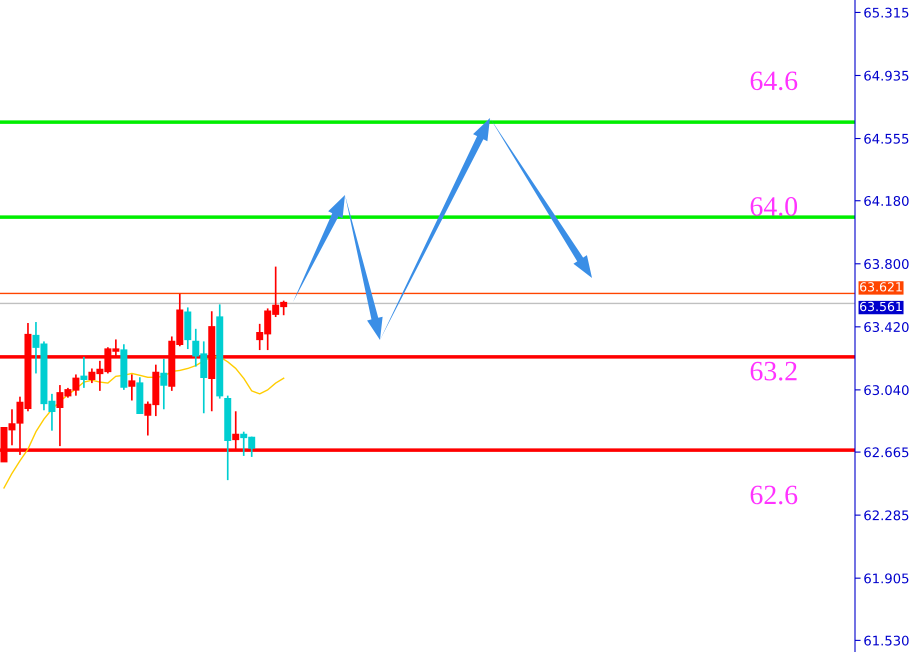 This screenshot has height=652, width=917. What do you see at coordinates (773, 371) in the screenshot?
I see `annotation: 63.2` at bounding box center [773, 371].